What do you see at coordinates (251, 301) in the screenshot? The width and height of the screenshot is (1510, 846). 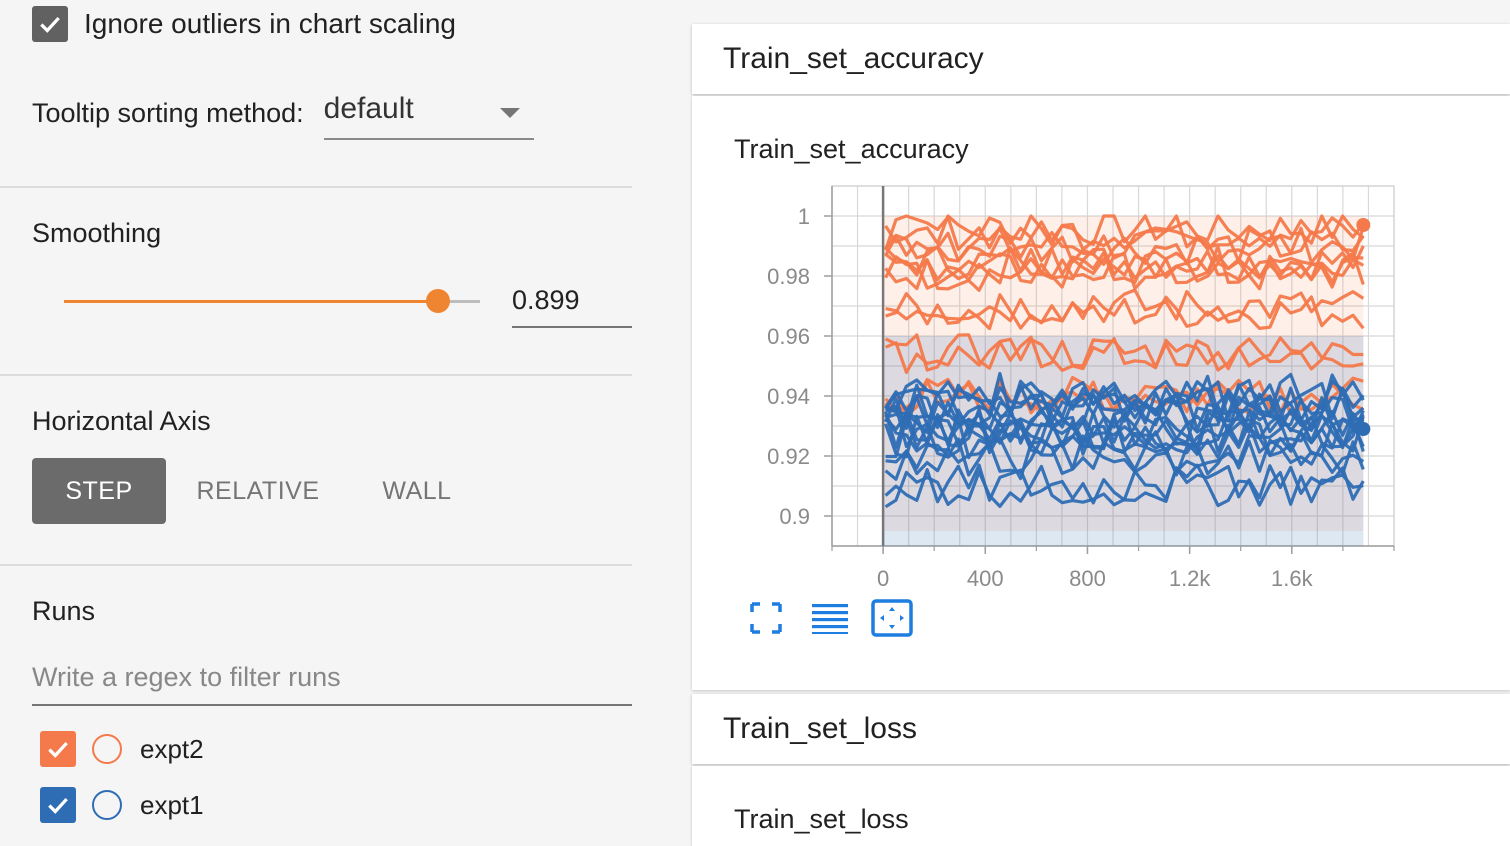 I see `smoothing-slider-fill` at bounding box center [251, 301].